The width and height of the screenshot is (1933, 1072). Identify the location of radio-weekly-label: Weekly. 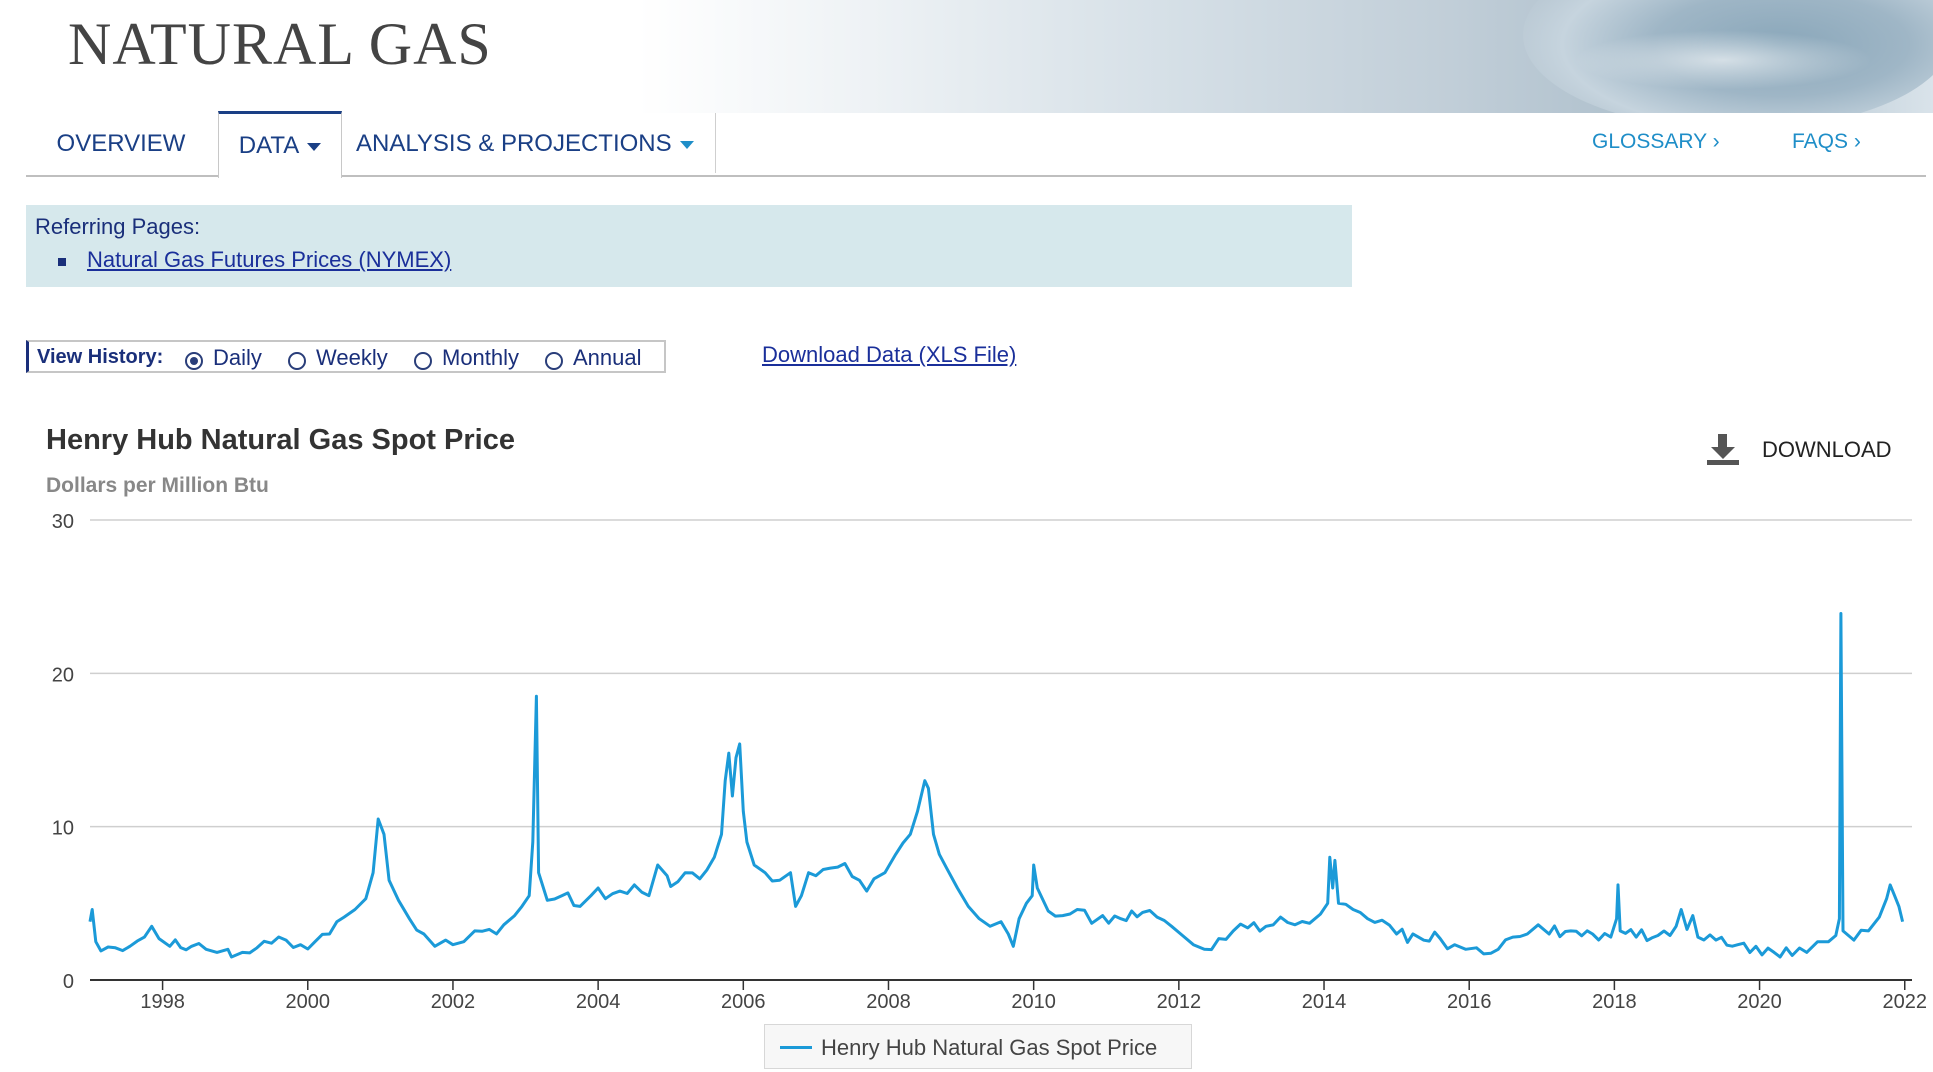
(352, 357).